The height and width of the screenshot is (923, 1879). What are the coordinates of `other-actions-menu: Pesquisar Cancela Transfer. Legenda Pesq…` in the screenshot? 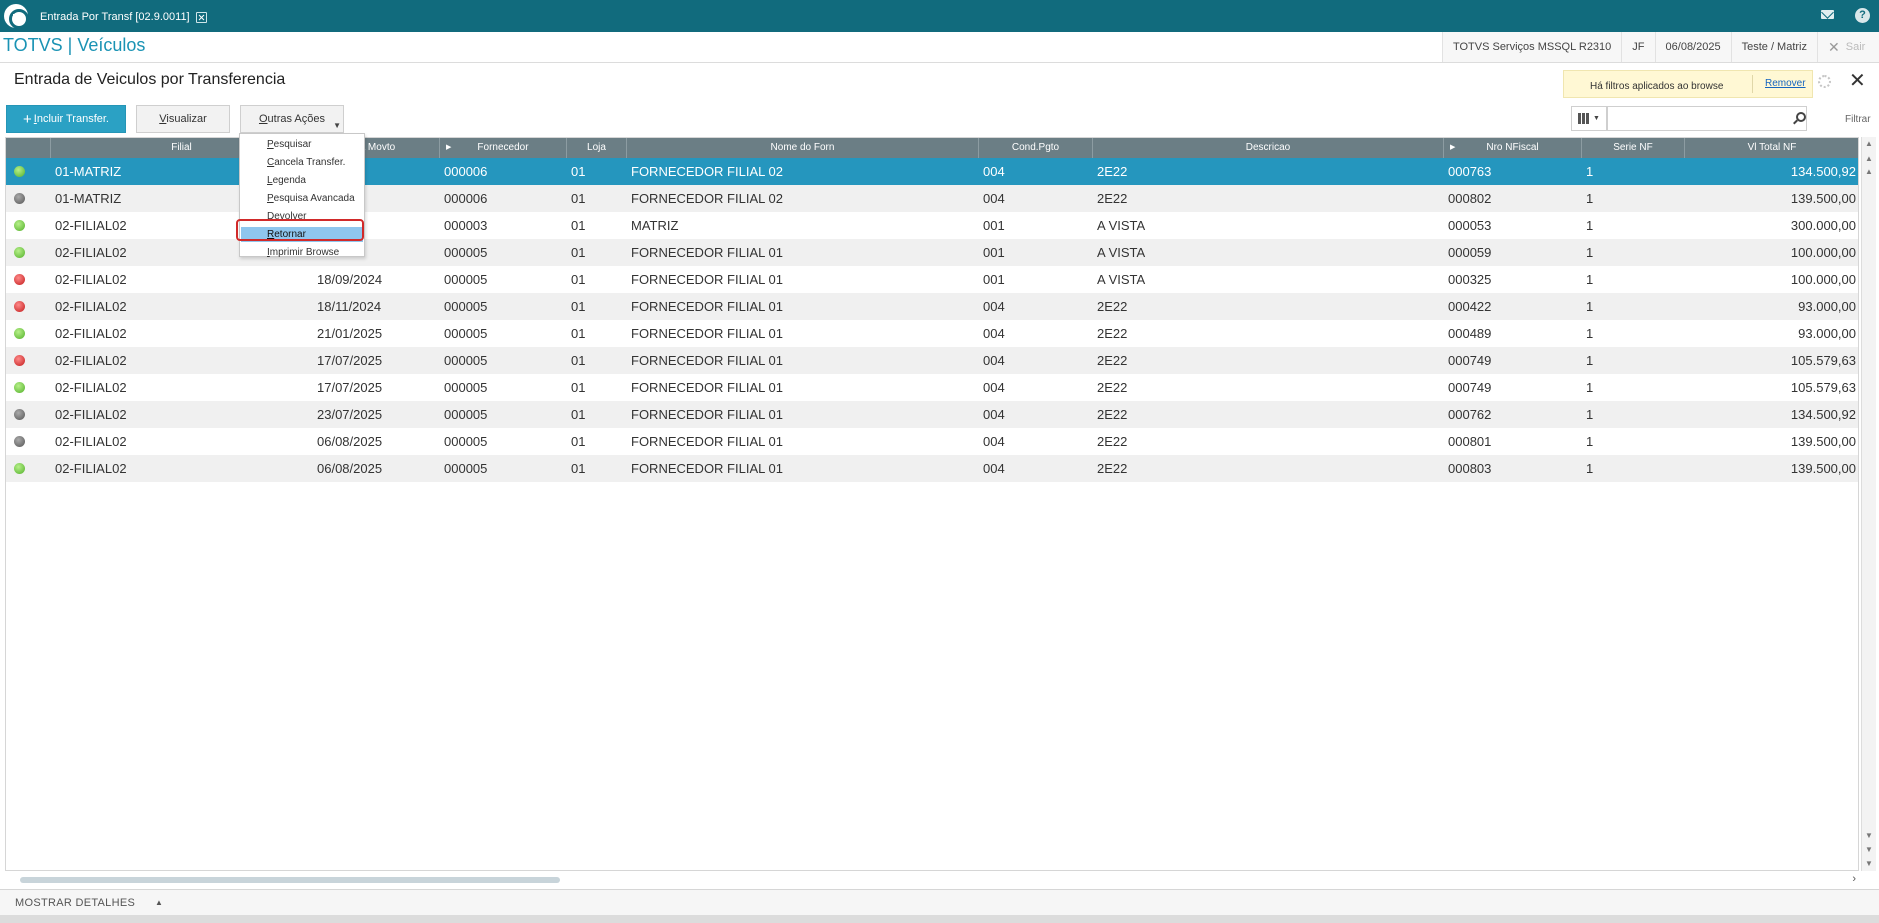 It's located at (302, 195).